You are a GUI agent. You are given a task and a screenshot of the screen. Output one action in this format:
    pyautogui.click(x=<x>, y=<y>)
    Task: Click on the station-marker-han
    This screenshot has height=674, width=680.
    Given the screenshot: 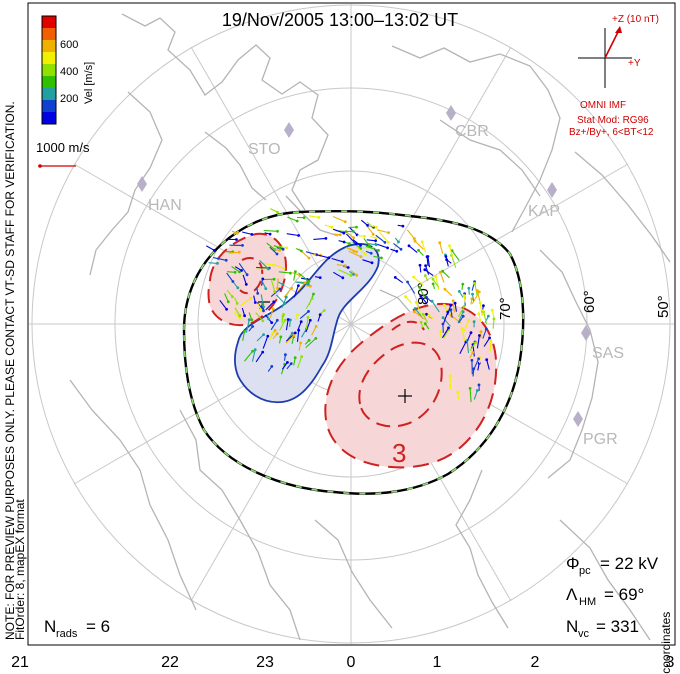 What is the action you would take?
    pyautogui.click(x=142, y=184)
    